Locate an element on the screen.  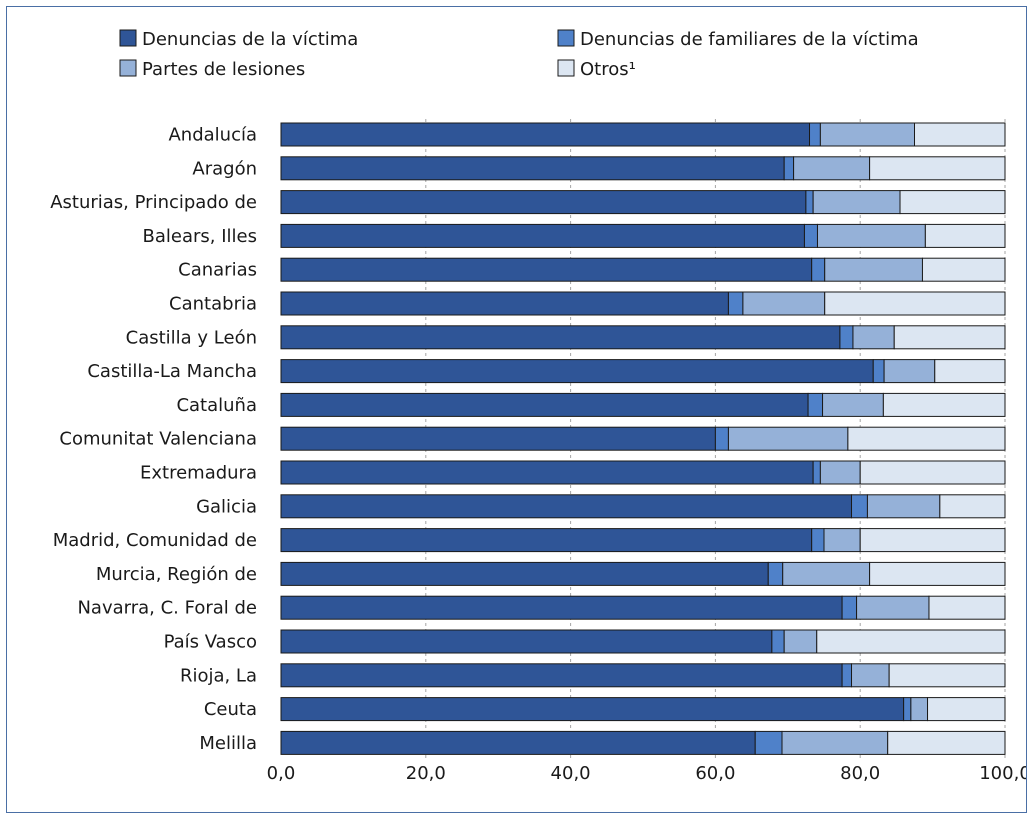
bar-segment-denuncias-de-familiares-de-la-victima-pais-vasco is located at coordinates (778, 641).